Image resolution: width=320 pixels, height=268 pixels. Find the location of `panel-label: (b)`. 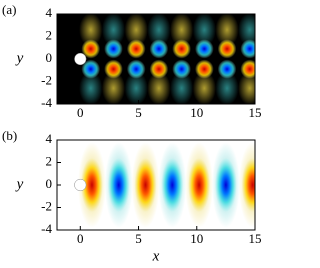

panel-label: (b) is located at coordinates (9, 135).